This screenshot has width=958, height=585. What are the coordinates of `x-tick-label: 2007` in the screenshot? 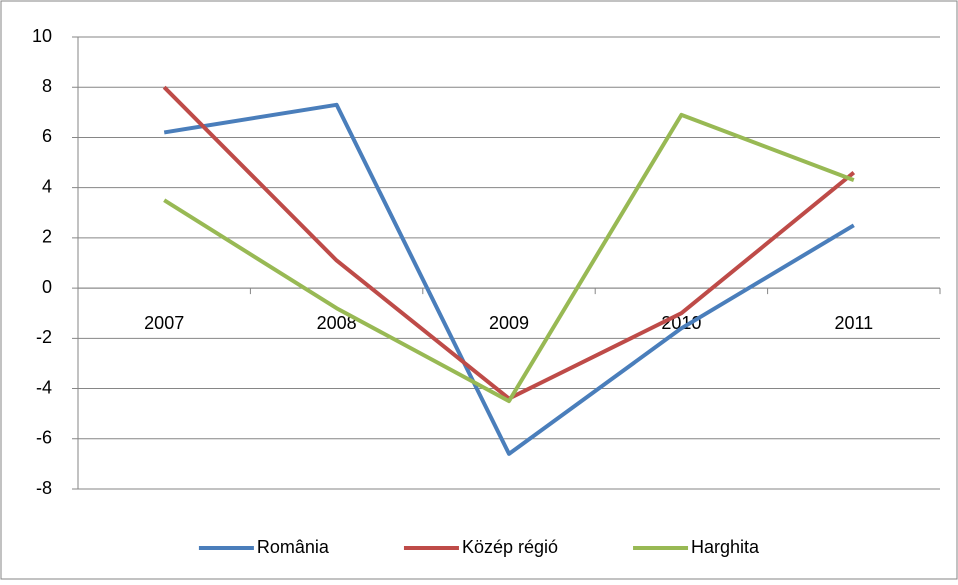 It's located at (164, 323).